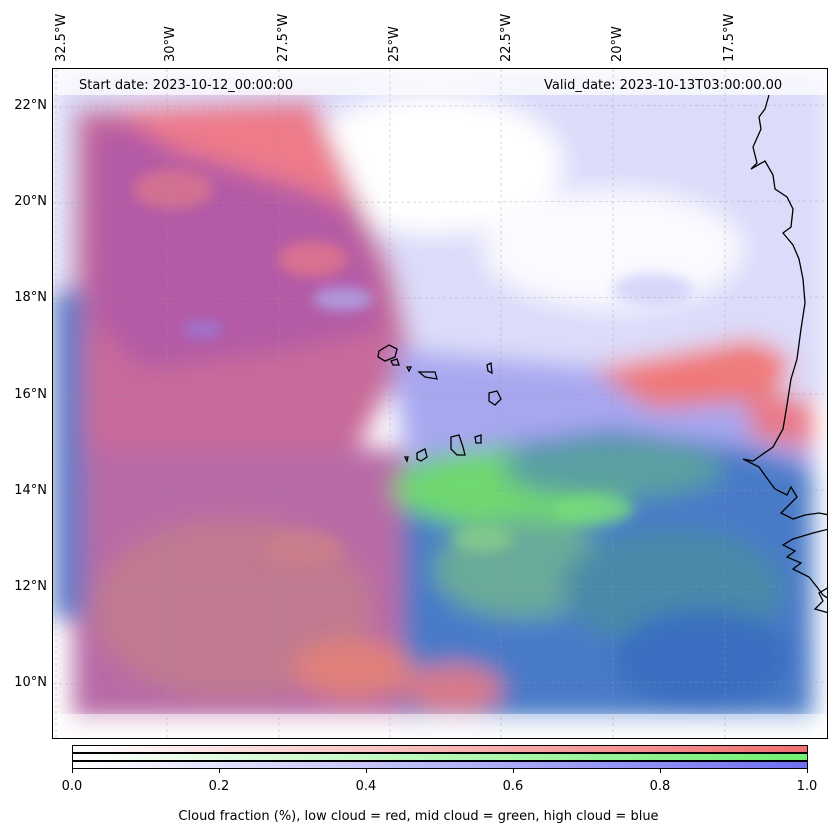 This screenshot has width=837, height=836. Describe the element at coordinates (61, 37) in the screenshot. I see `lon-label-32-5w: 32.5°W` at that location.